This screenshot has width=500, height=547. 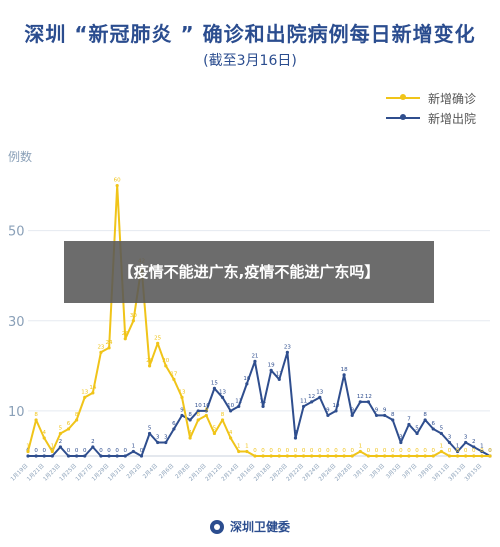 What do you see at coordinates (403, 97) in the screenshot?
I see `legend-swatch-confirmed` at bounding box center [403, 97].